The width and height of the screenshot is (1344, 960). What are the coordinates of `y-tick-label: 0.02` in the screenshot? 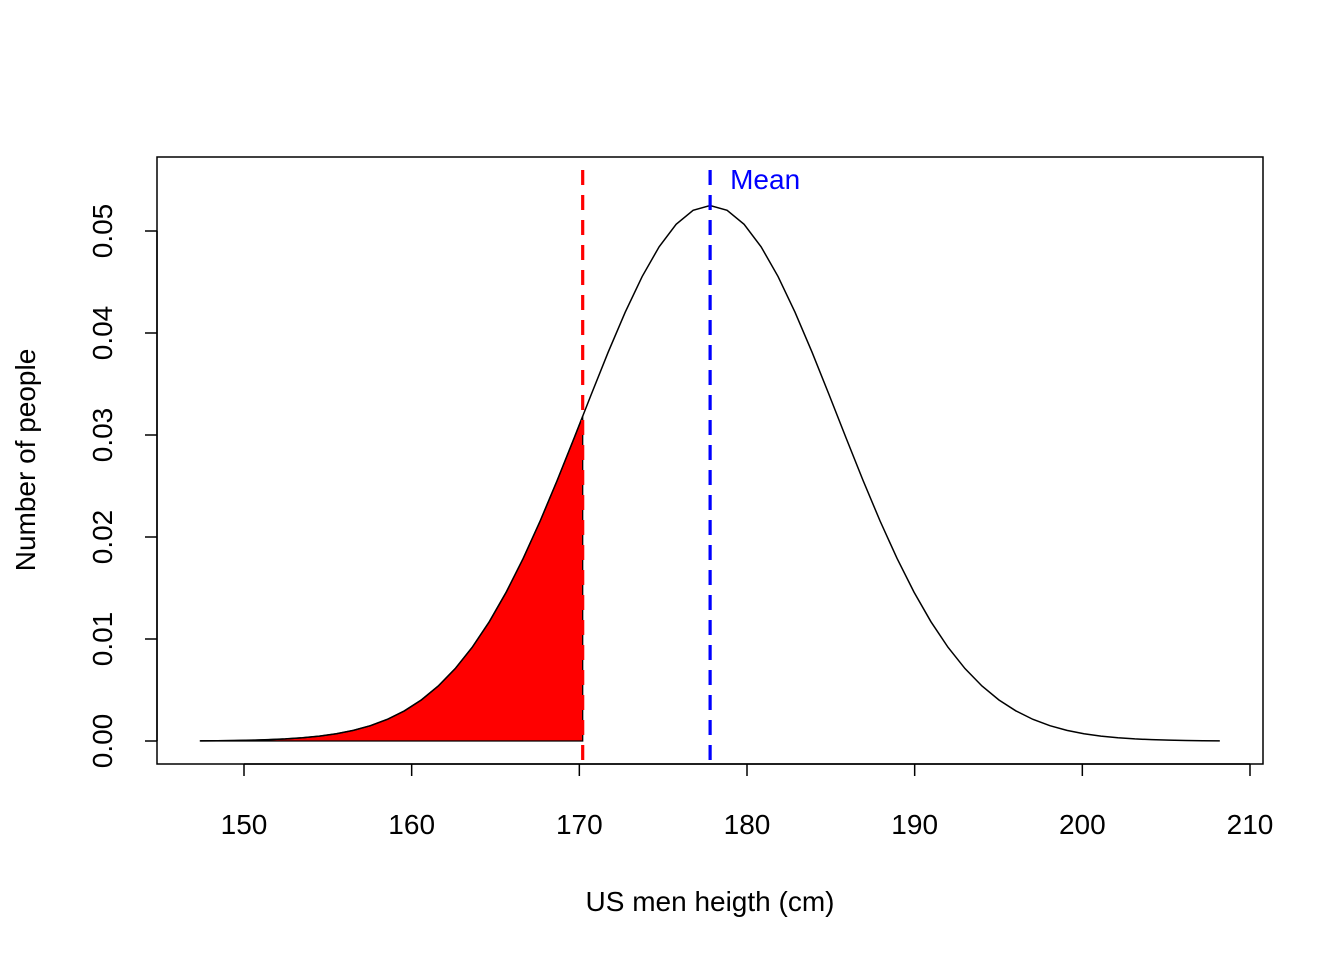 It's located at (102, 537).